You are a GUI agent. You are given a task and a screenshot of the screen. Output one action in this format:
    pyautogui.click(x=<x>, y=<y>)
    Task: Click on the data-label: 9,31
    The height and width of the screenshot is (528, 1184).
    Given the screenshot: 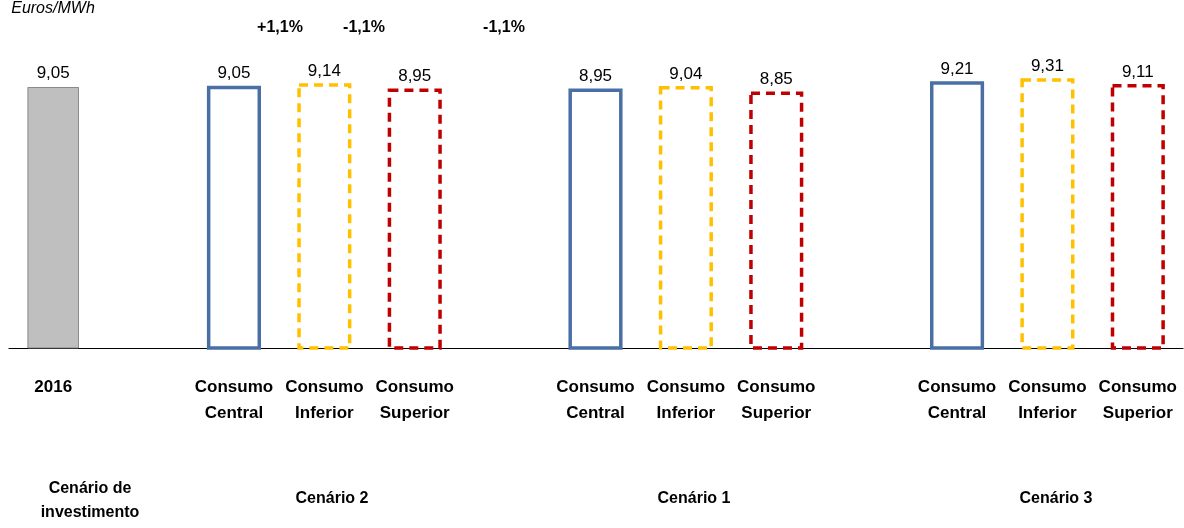 What is the action you would take?
    pyautogui.click(x=1047, y=65)
    